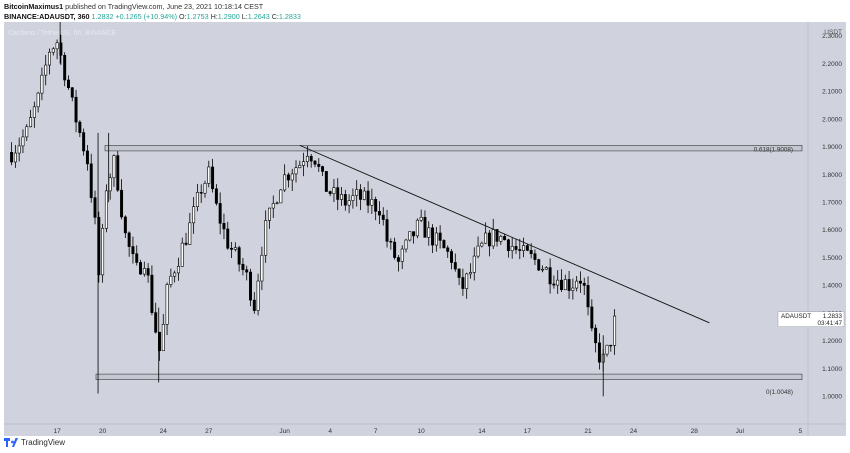 The width and height of the screenshot is (850, 453). Describe the element at coordinates (482, 431) in the screenshot. I see `x-tick-label: 14` at that location.